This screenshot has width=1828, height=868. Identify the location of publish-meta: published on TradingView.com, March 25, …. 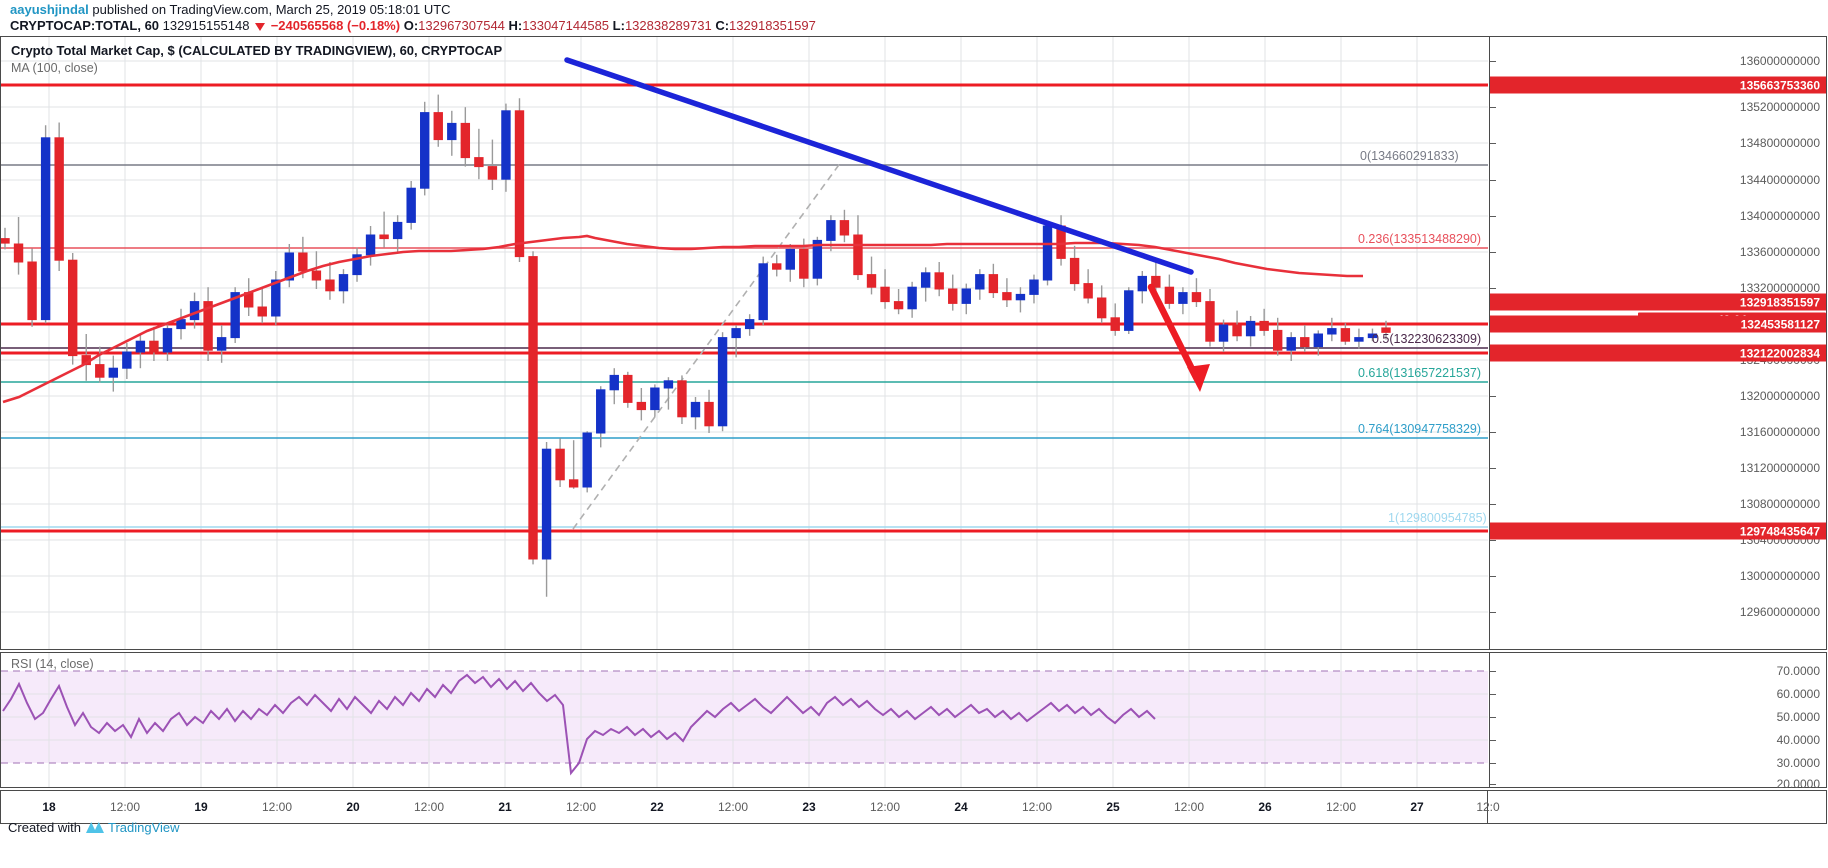
(271, 9).